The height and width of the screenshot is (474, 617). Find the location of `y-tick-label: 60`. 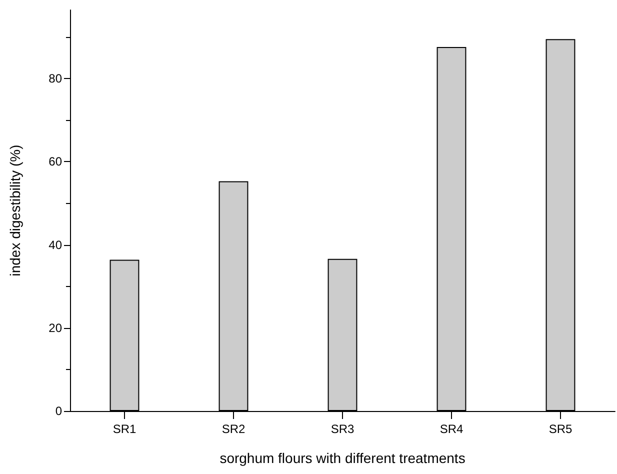

y-tick-label: 60 is located at coordinates (55, 161).